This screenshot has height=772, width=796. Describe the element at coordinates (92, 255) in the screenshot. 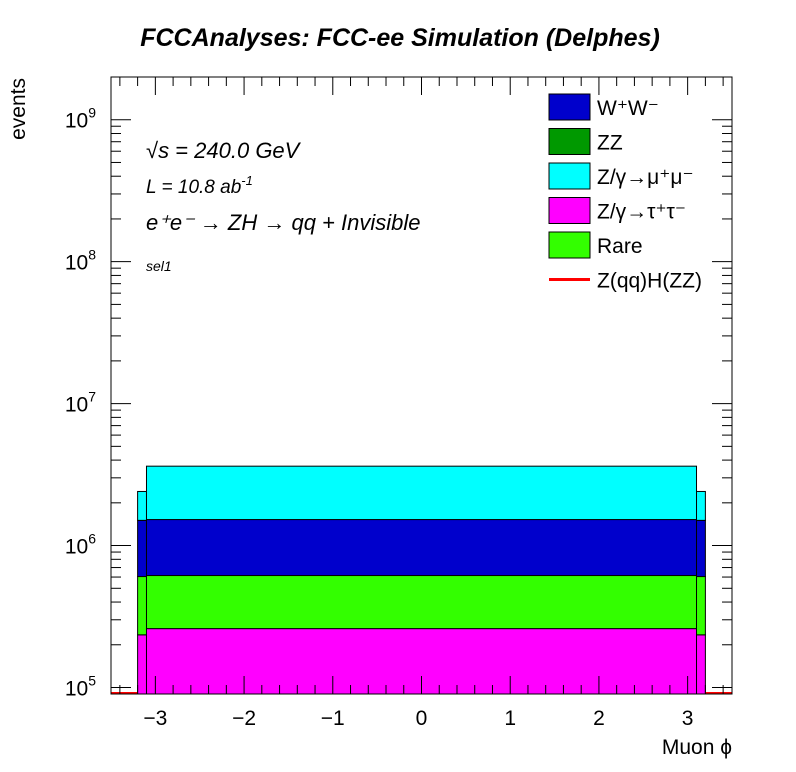

I see `y-tick-exponent: 8` at that location.